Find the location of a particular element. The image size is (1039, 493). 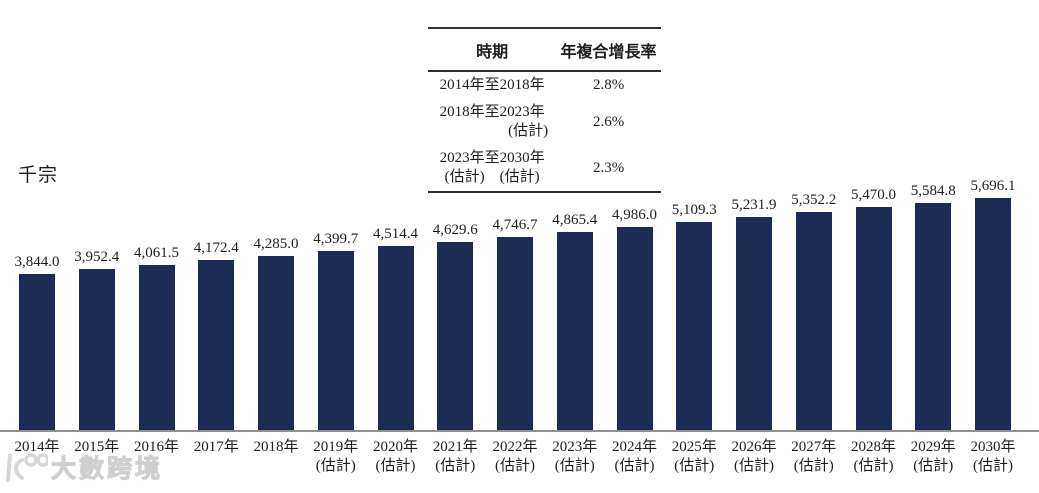

cagr-row: 2018年至2023年 (估計) 2.6% is located at coordinates (544, 122).